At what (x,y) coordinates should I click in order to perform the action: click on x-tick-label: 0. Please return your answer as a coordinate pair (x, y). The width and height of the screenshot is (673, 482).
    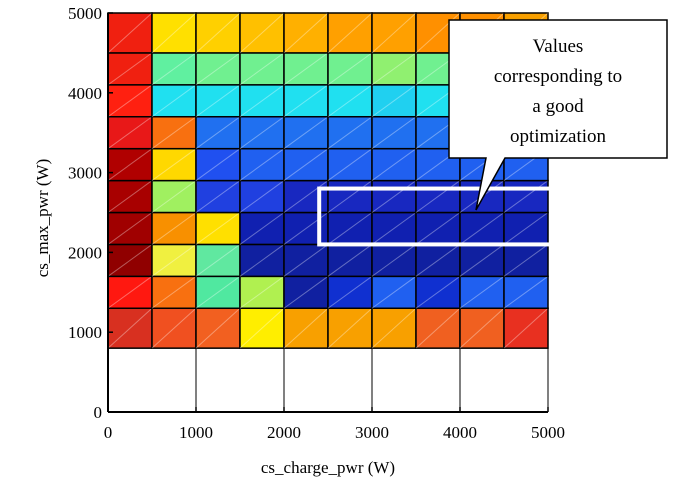
    Looking at the image, I should click on (108, 432).